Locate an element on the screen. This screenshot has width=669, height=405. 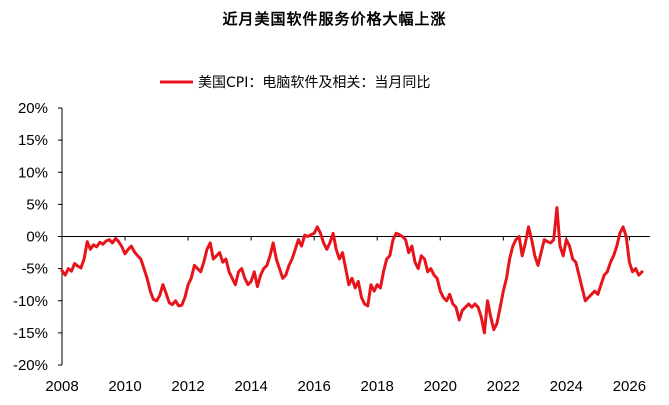
x-tick-label: 2022 is located at coordinates (503, 386).